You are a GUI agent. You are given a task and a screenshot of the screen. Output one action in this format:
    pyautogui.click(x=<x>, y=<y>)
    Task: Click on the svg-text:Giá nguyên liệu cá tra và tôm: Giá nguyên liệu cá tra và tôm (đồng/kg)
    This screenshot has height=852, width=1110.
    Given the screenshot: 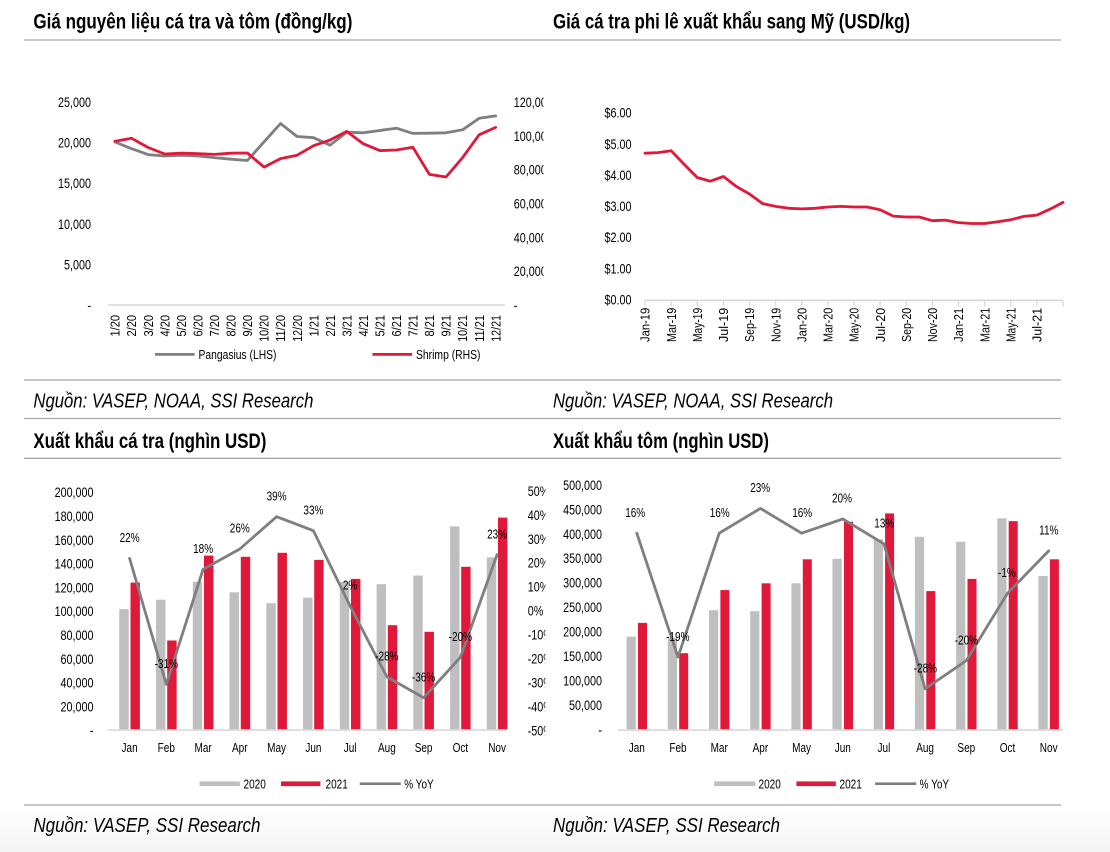 What is the action you would take?
    pyautogui.click(x=192, y=22)
    